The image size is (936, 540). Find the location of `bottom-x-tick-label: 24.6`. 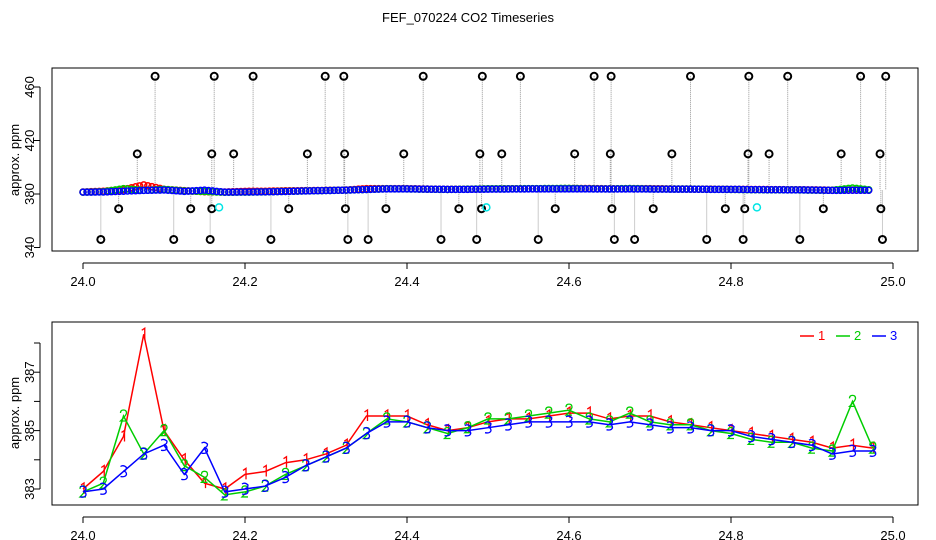

bottom-x-tick-label: 24.6 is located at coordinates (568, 534).